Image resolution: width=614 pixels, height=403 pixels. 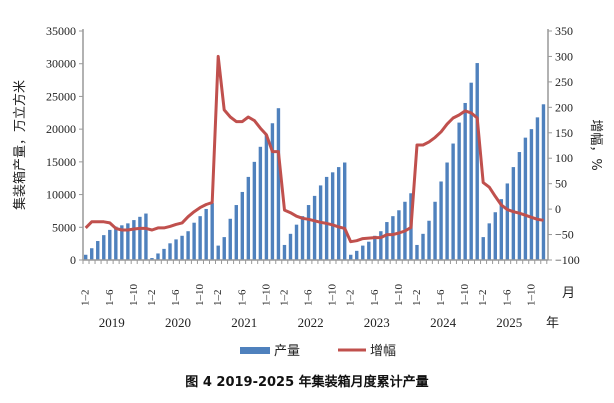 What do you see at coordinates (318, 351) in the screenshot?
I see `legend: 产量 增幅` at bounding box center [318, 351].